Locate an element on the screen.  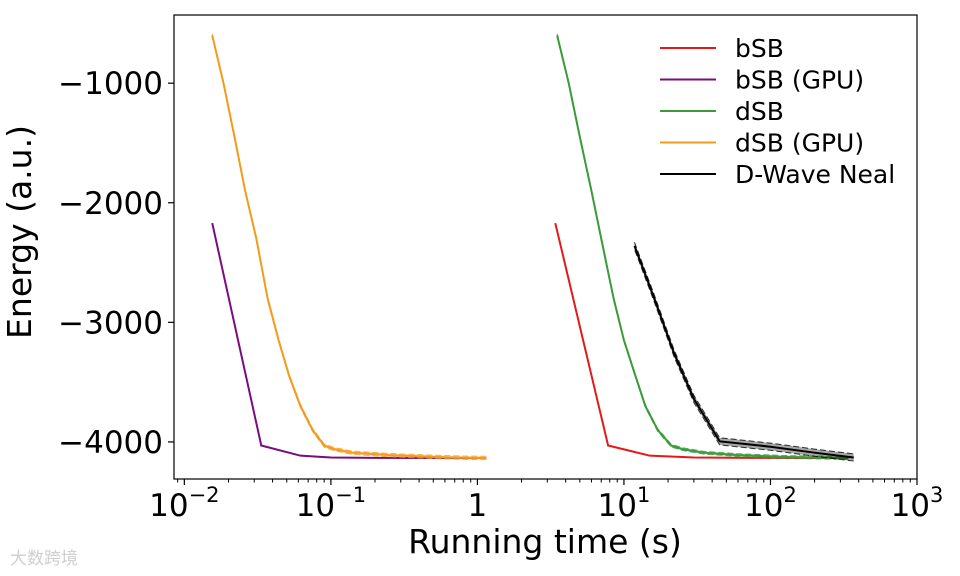
series-line-bsb-gpu is located at coordinates (349, 340).